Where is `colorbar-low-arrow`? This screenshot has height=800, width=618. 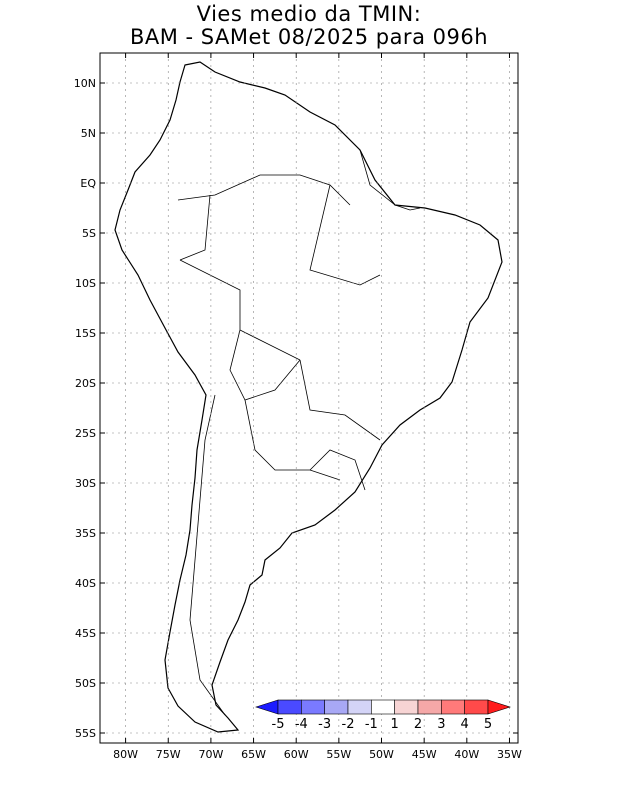 colorbar-low-arrow is located at coordinates (267, 707).